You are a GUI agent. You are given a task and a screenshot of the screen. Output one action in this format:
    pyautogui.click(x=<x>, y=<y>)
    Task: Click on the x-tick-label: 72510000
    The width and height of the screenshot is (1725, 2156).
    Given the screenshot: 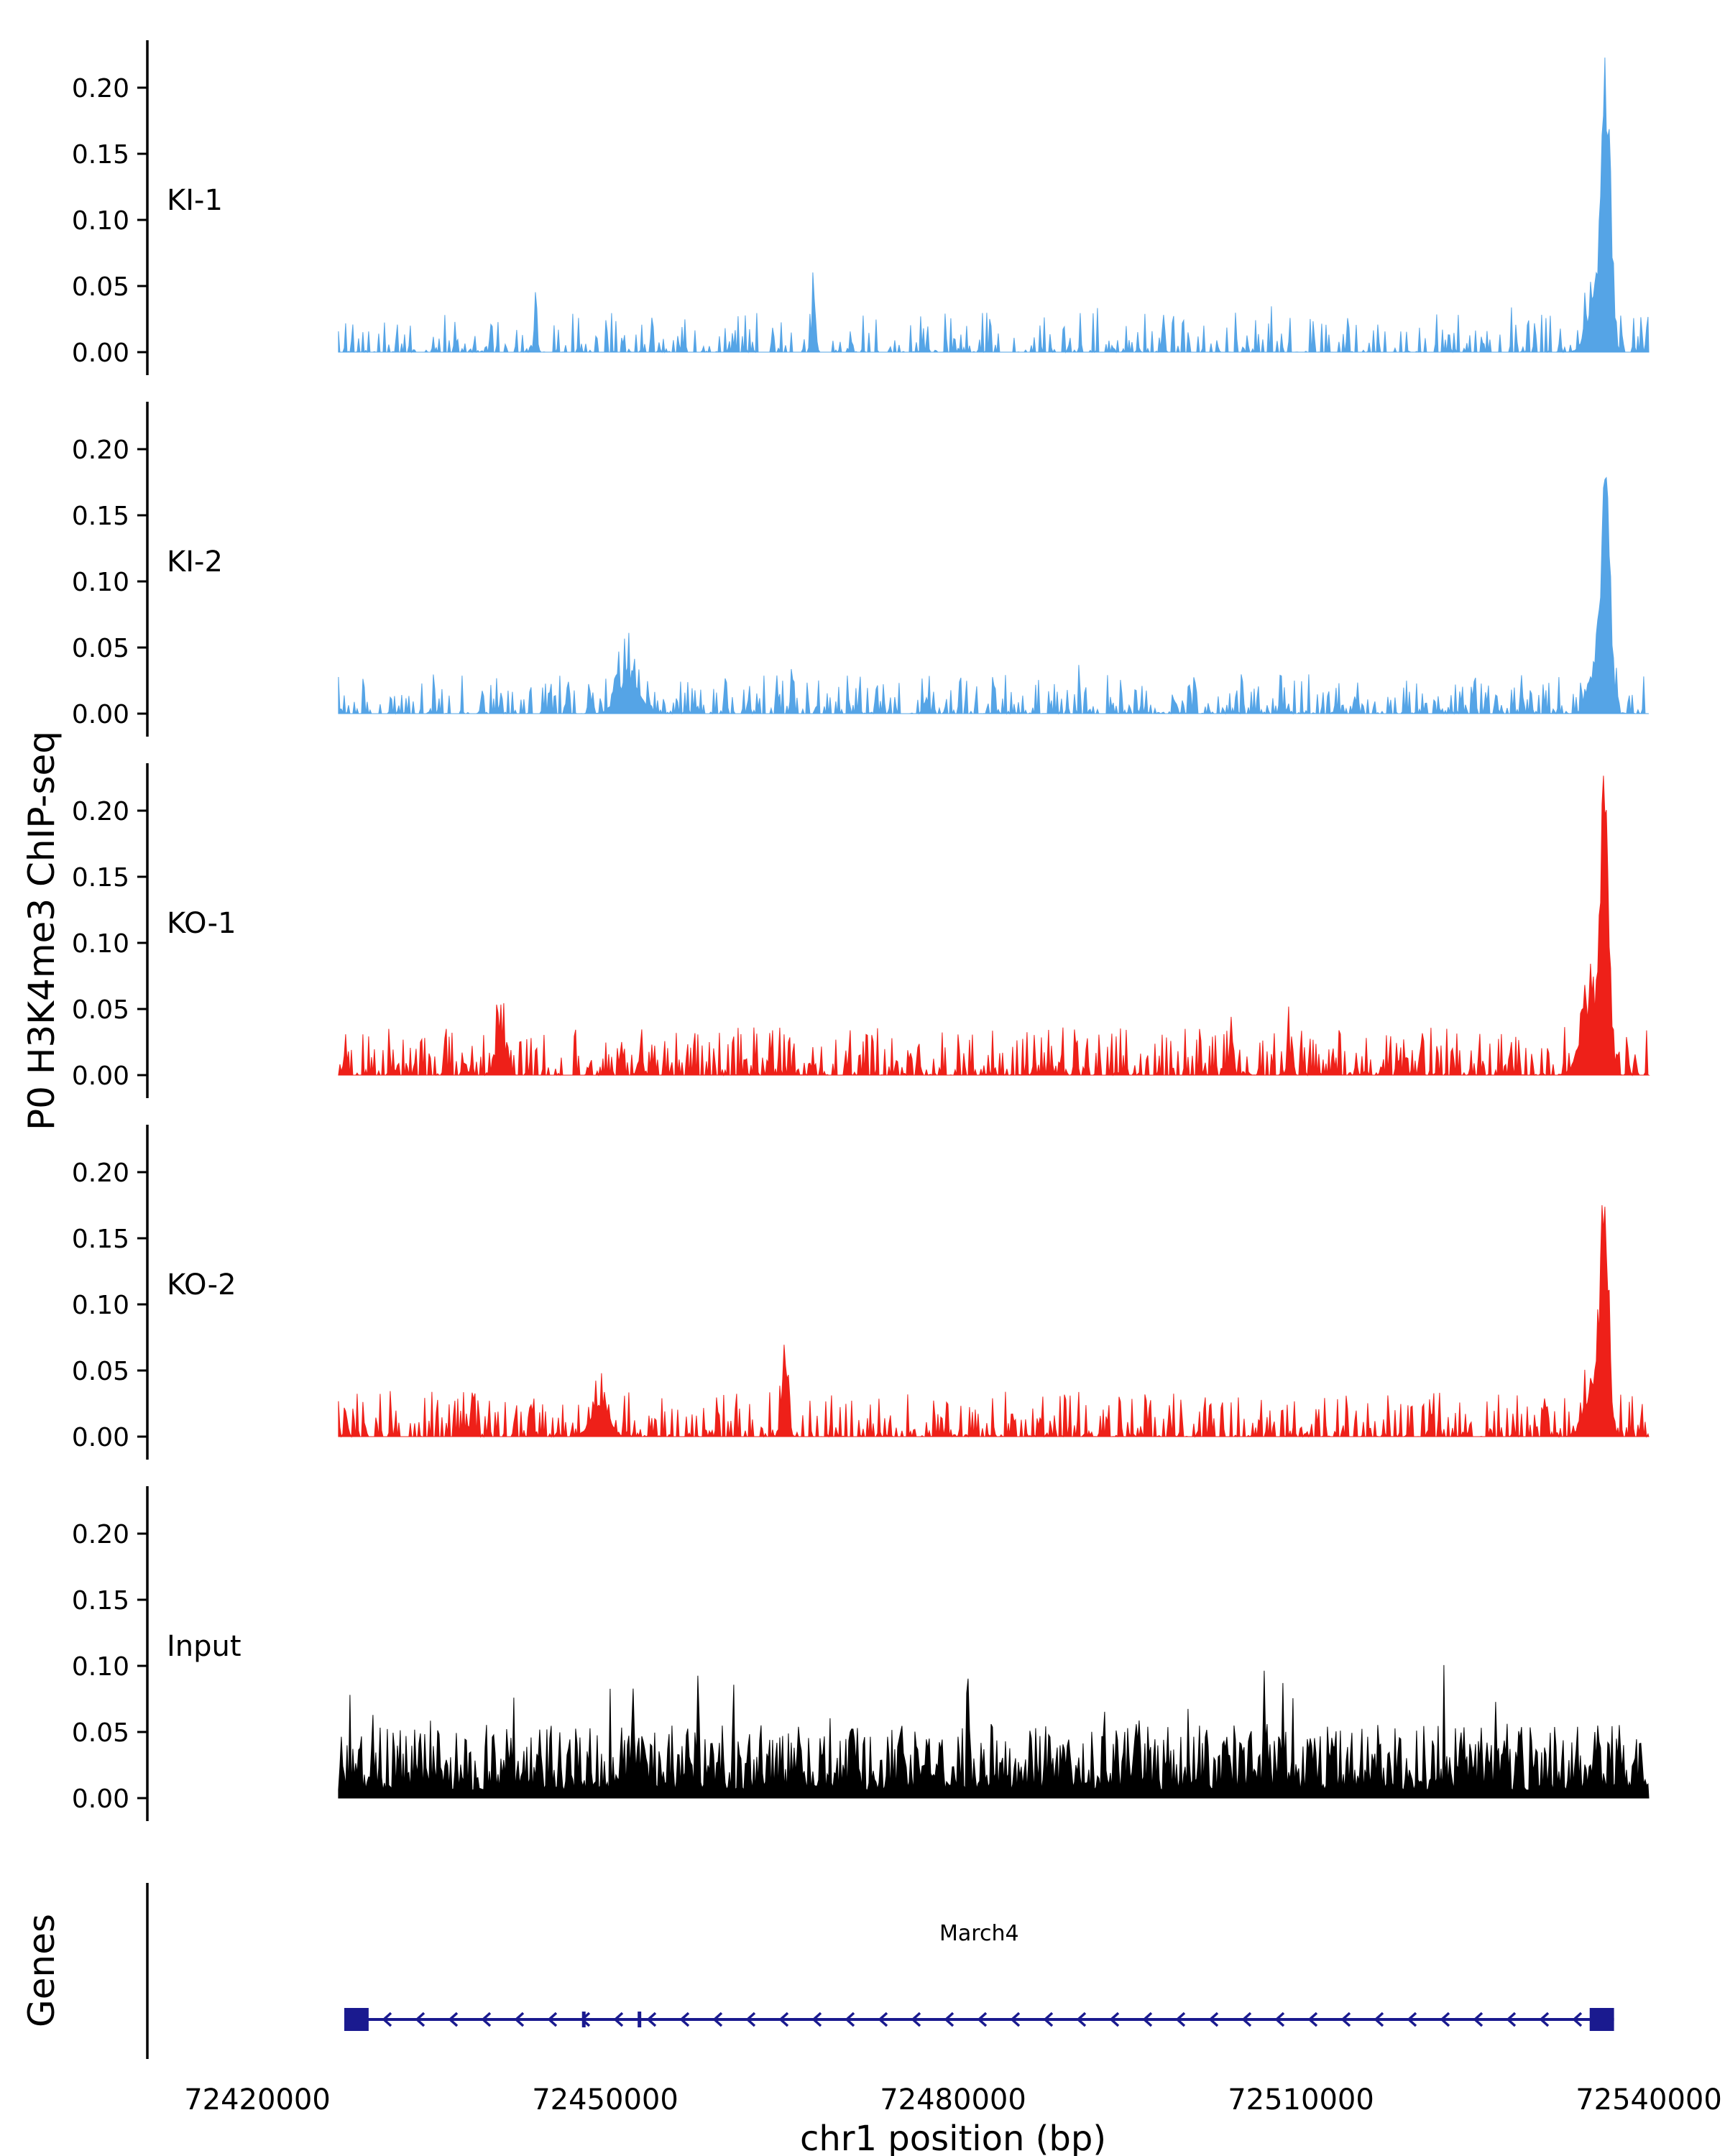 What is the action you would take?
    pyautogui.click(x=1301, y=2099)
    